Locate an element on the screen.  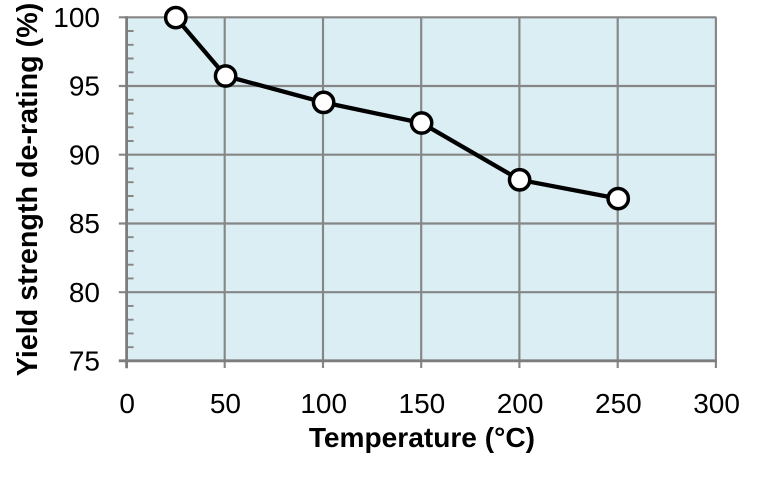
svg-text: 250 is located at coordinates (618, 403).